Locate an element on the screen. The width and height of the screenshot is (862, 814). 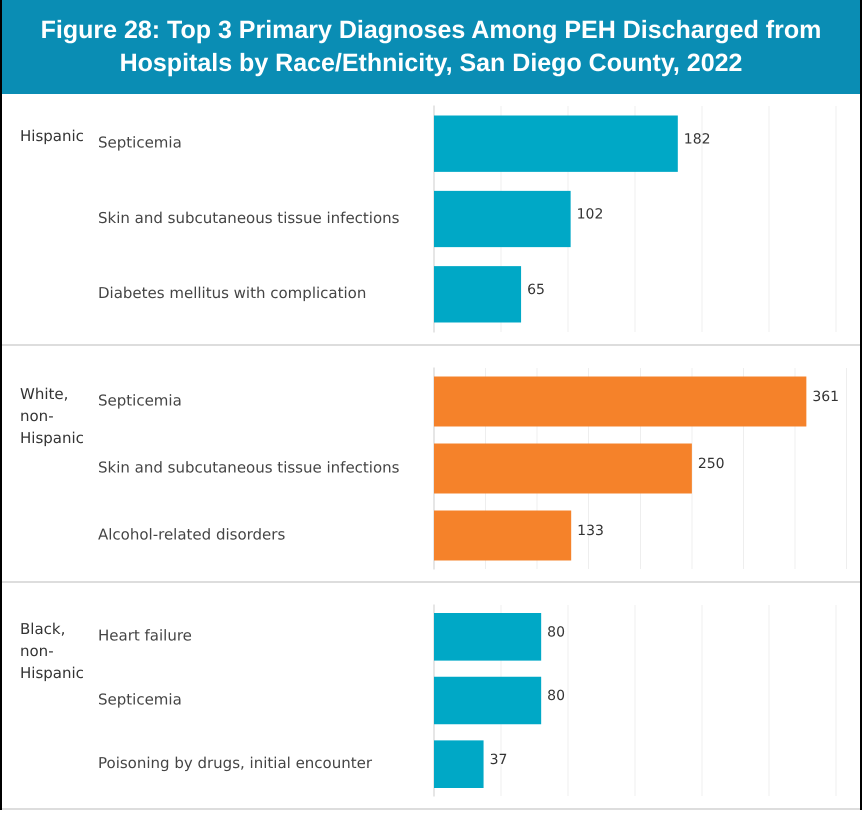
data-label: 65 is located at coordinates (536, 290).